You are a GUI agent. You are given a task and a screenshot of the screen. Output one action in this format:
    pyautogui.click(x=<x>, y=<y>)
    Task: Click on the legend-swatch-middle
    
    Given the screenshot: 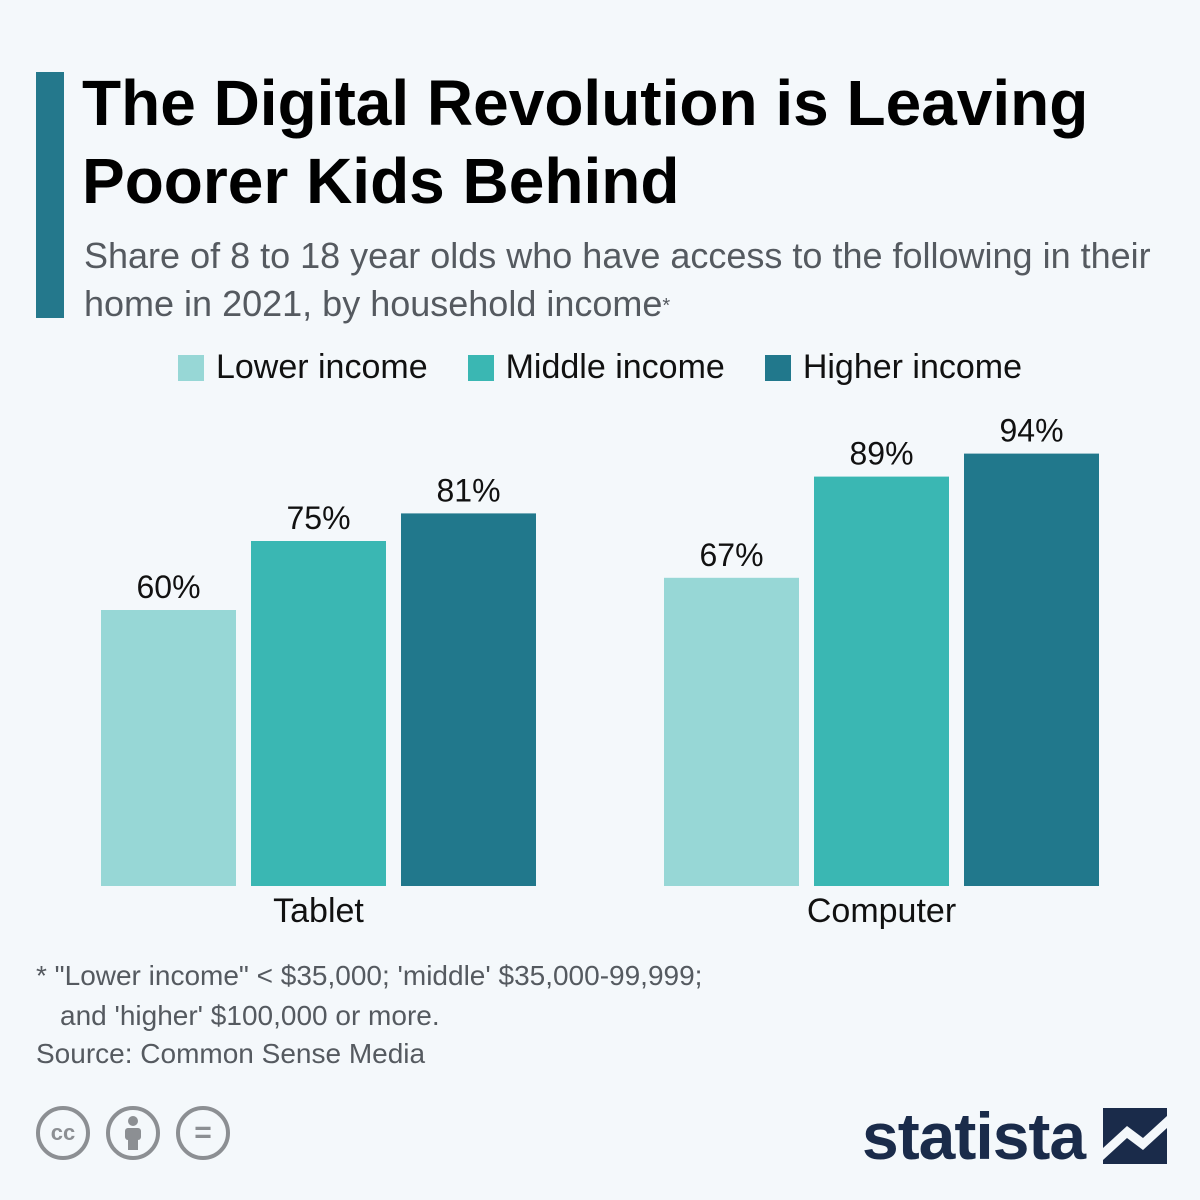 What is the action you would take?
    pyautogui.click(x=480, y=367)
    